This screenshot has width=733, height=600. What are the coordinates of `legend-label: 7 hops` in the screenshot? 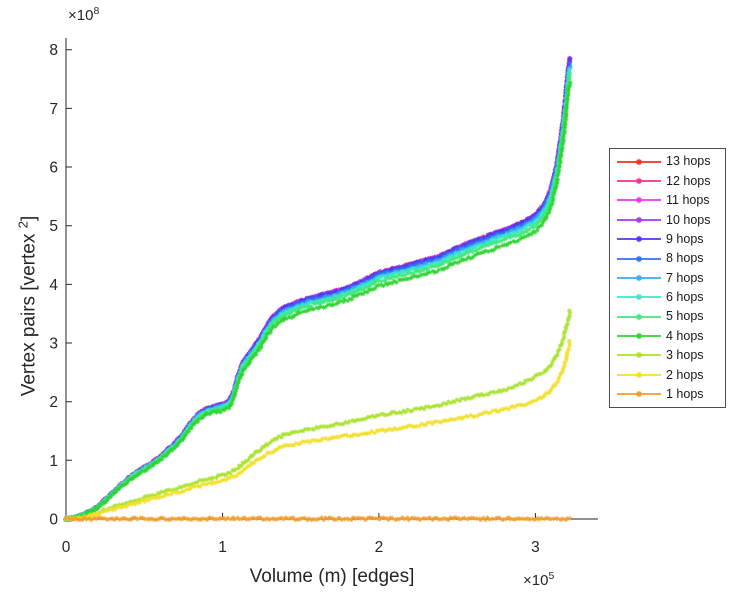 It's located at (685, 277).